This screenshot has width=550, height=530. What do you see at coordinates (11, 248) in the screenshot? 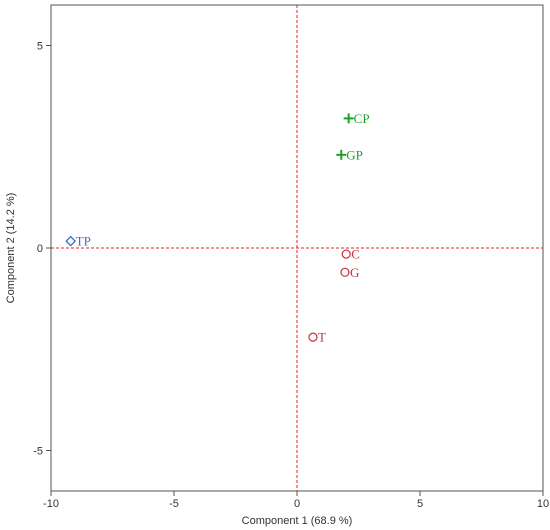
I see `y-axis-title: Component 2 (14.2 %)` at bounding box center [11, 248].